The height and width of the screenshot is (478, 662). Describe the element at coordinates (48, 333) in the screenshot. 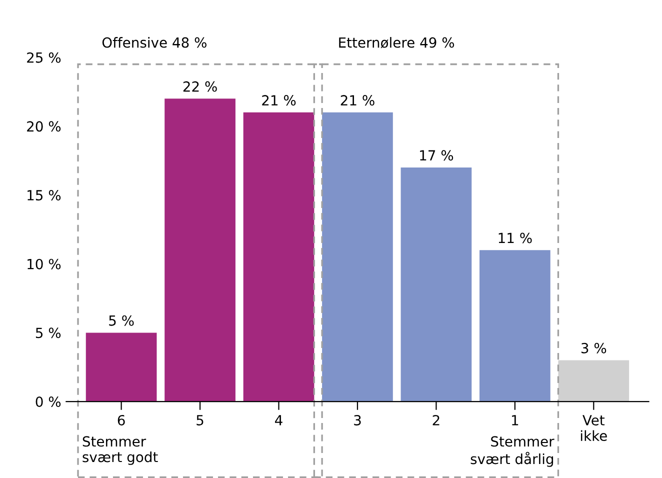

I see `y-tick-label: 5 %` at that location.